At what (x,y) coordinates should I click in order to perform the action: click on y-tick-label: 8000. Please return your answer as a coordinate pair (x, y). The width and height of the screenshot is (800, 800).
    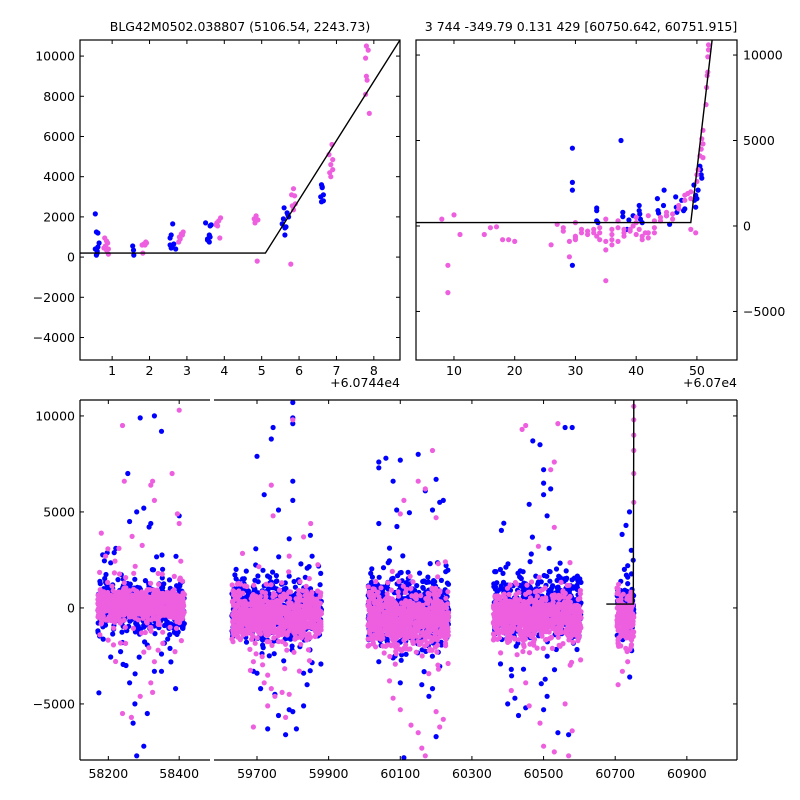
    Looking at the image, I should click on (59, 96).